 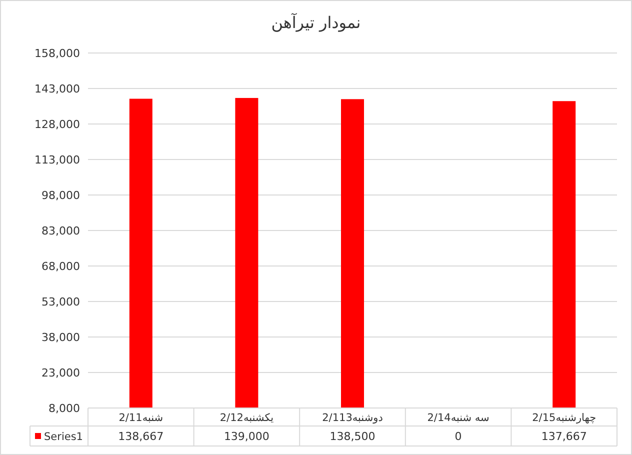 I want to click on y-tick-label: 143,000, so click(x=57, y=89).